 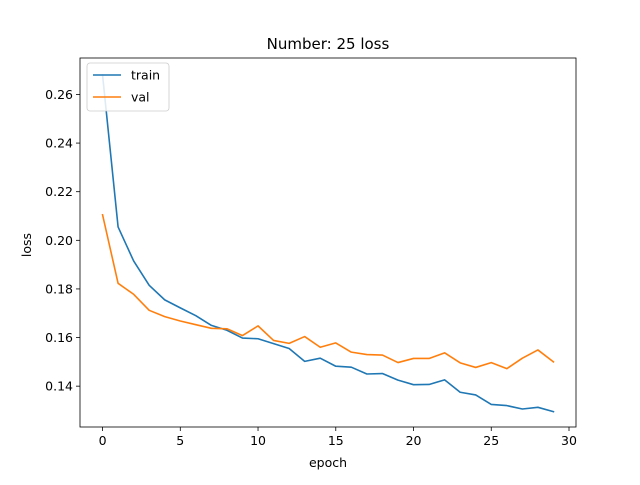 What do you see at coordinates (180, 440) in the screenshot?
I see `x-tick-label: 5` at bounding box center [180, 440].